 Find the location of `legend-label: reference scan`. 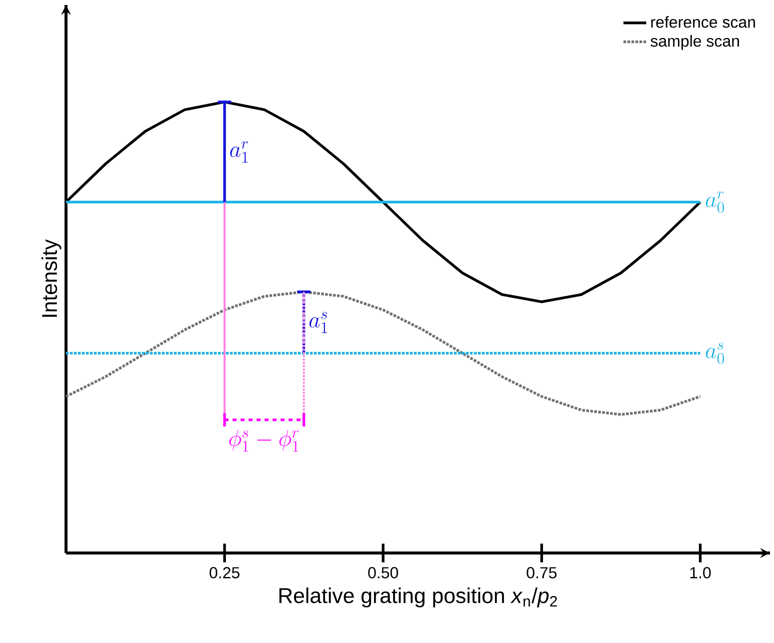

legend-label: reference scan is located at coordinates (703, 22).